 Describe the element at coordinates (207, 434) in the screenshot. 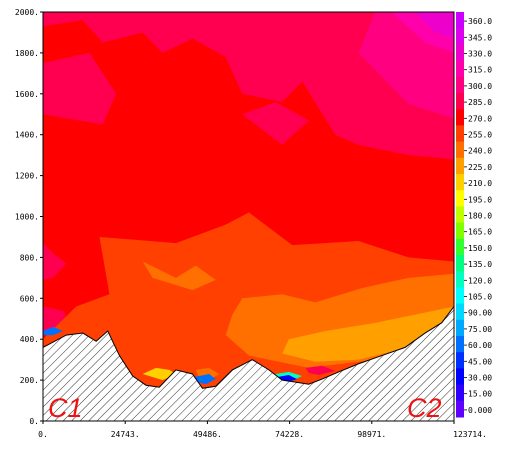

I see `x-tick-label: 49486.` at that location.